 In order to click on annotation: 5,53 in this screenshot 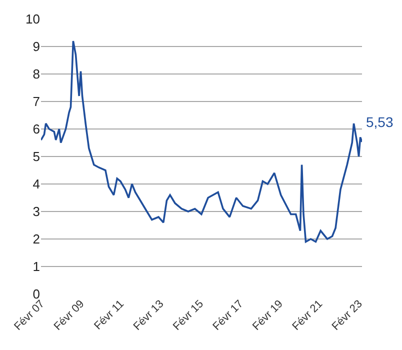, I will do `click(380, 122)`.